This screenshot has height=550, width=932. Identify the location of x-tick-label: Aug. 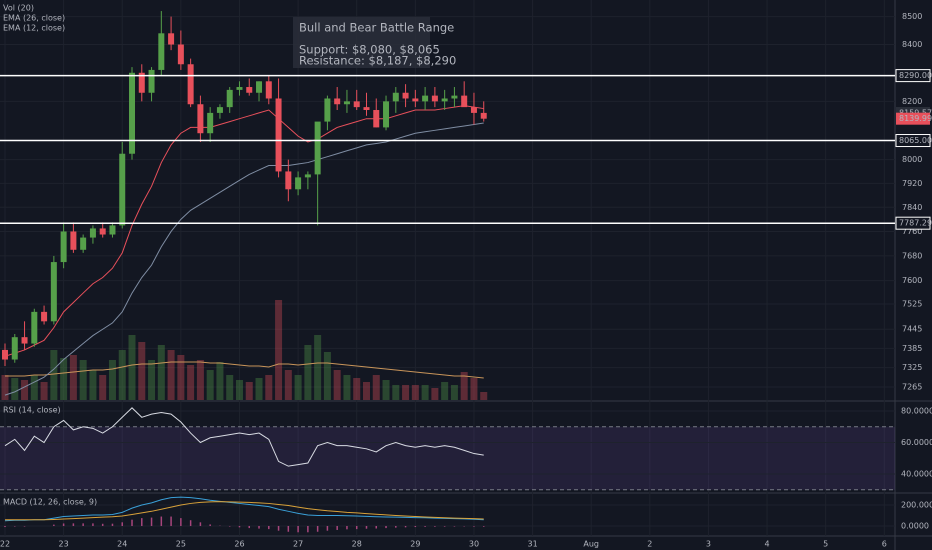
(591, 544).